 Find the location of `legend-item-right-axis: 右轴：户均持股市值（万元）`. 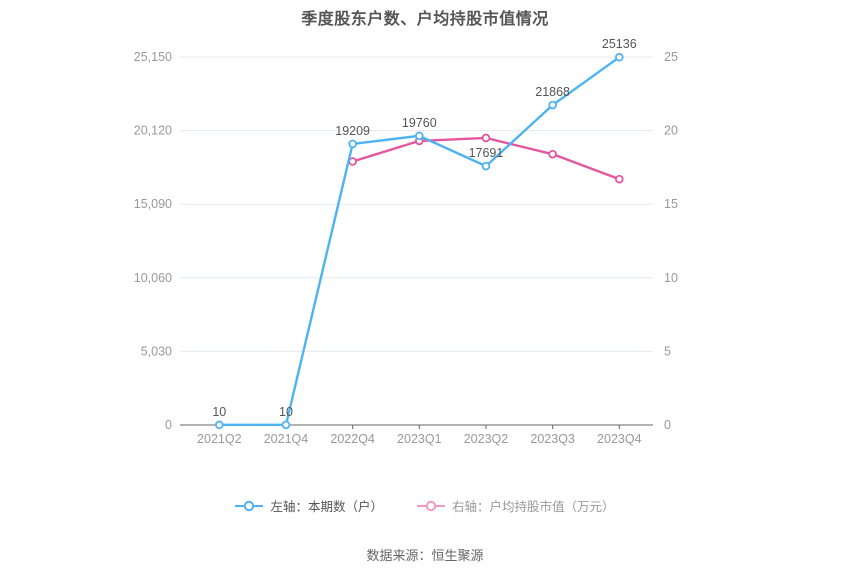

legend-item-right-axis: 右轴：户均持股市值（万元） is located at coordinates (516, 505).